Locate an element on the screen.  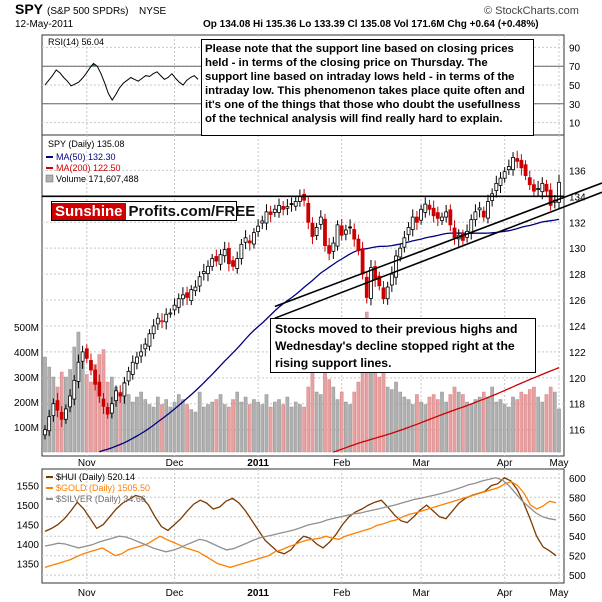
metals-right-tick-label: 600 is located at coordinates (577, 479).